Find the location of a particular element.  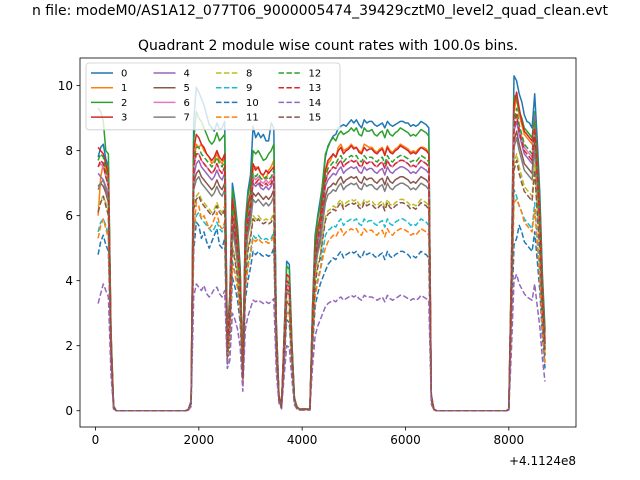

x-tick-label: 2000 is located at coordinates (199, 440).